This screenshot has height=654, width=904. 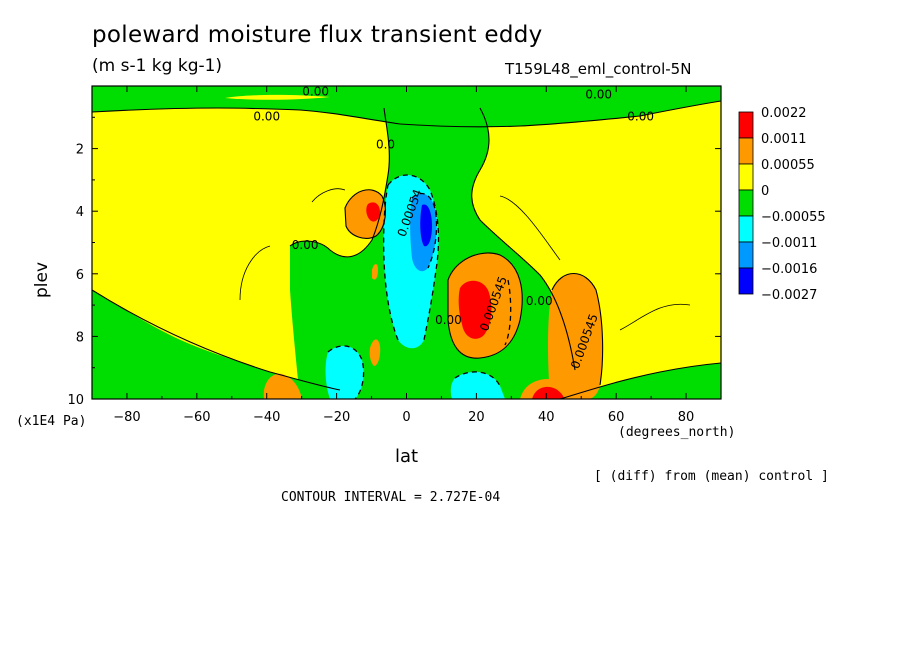 What do you see at coordinates (266, 417) in the screenshot?
I see `x-tick-label: −40` at bounding box center [266, 417].